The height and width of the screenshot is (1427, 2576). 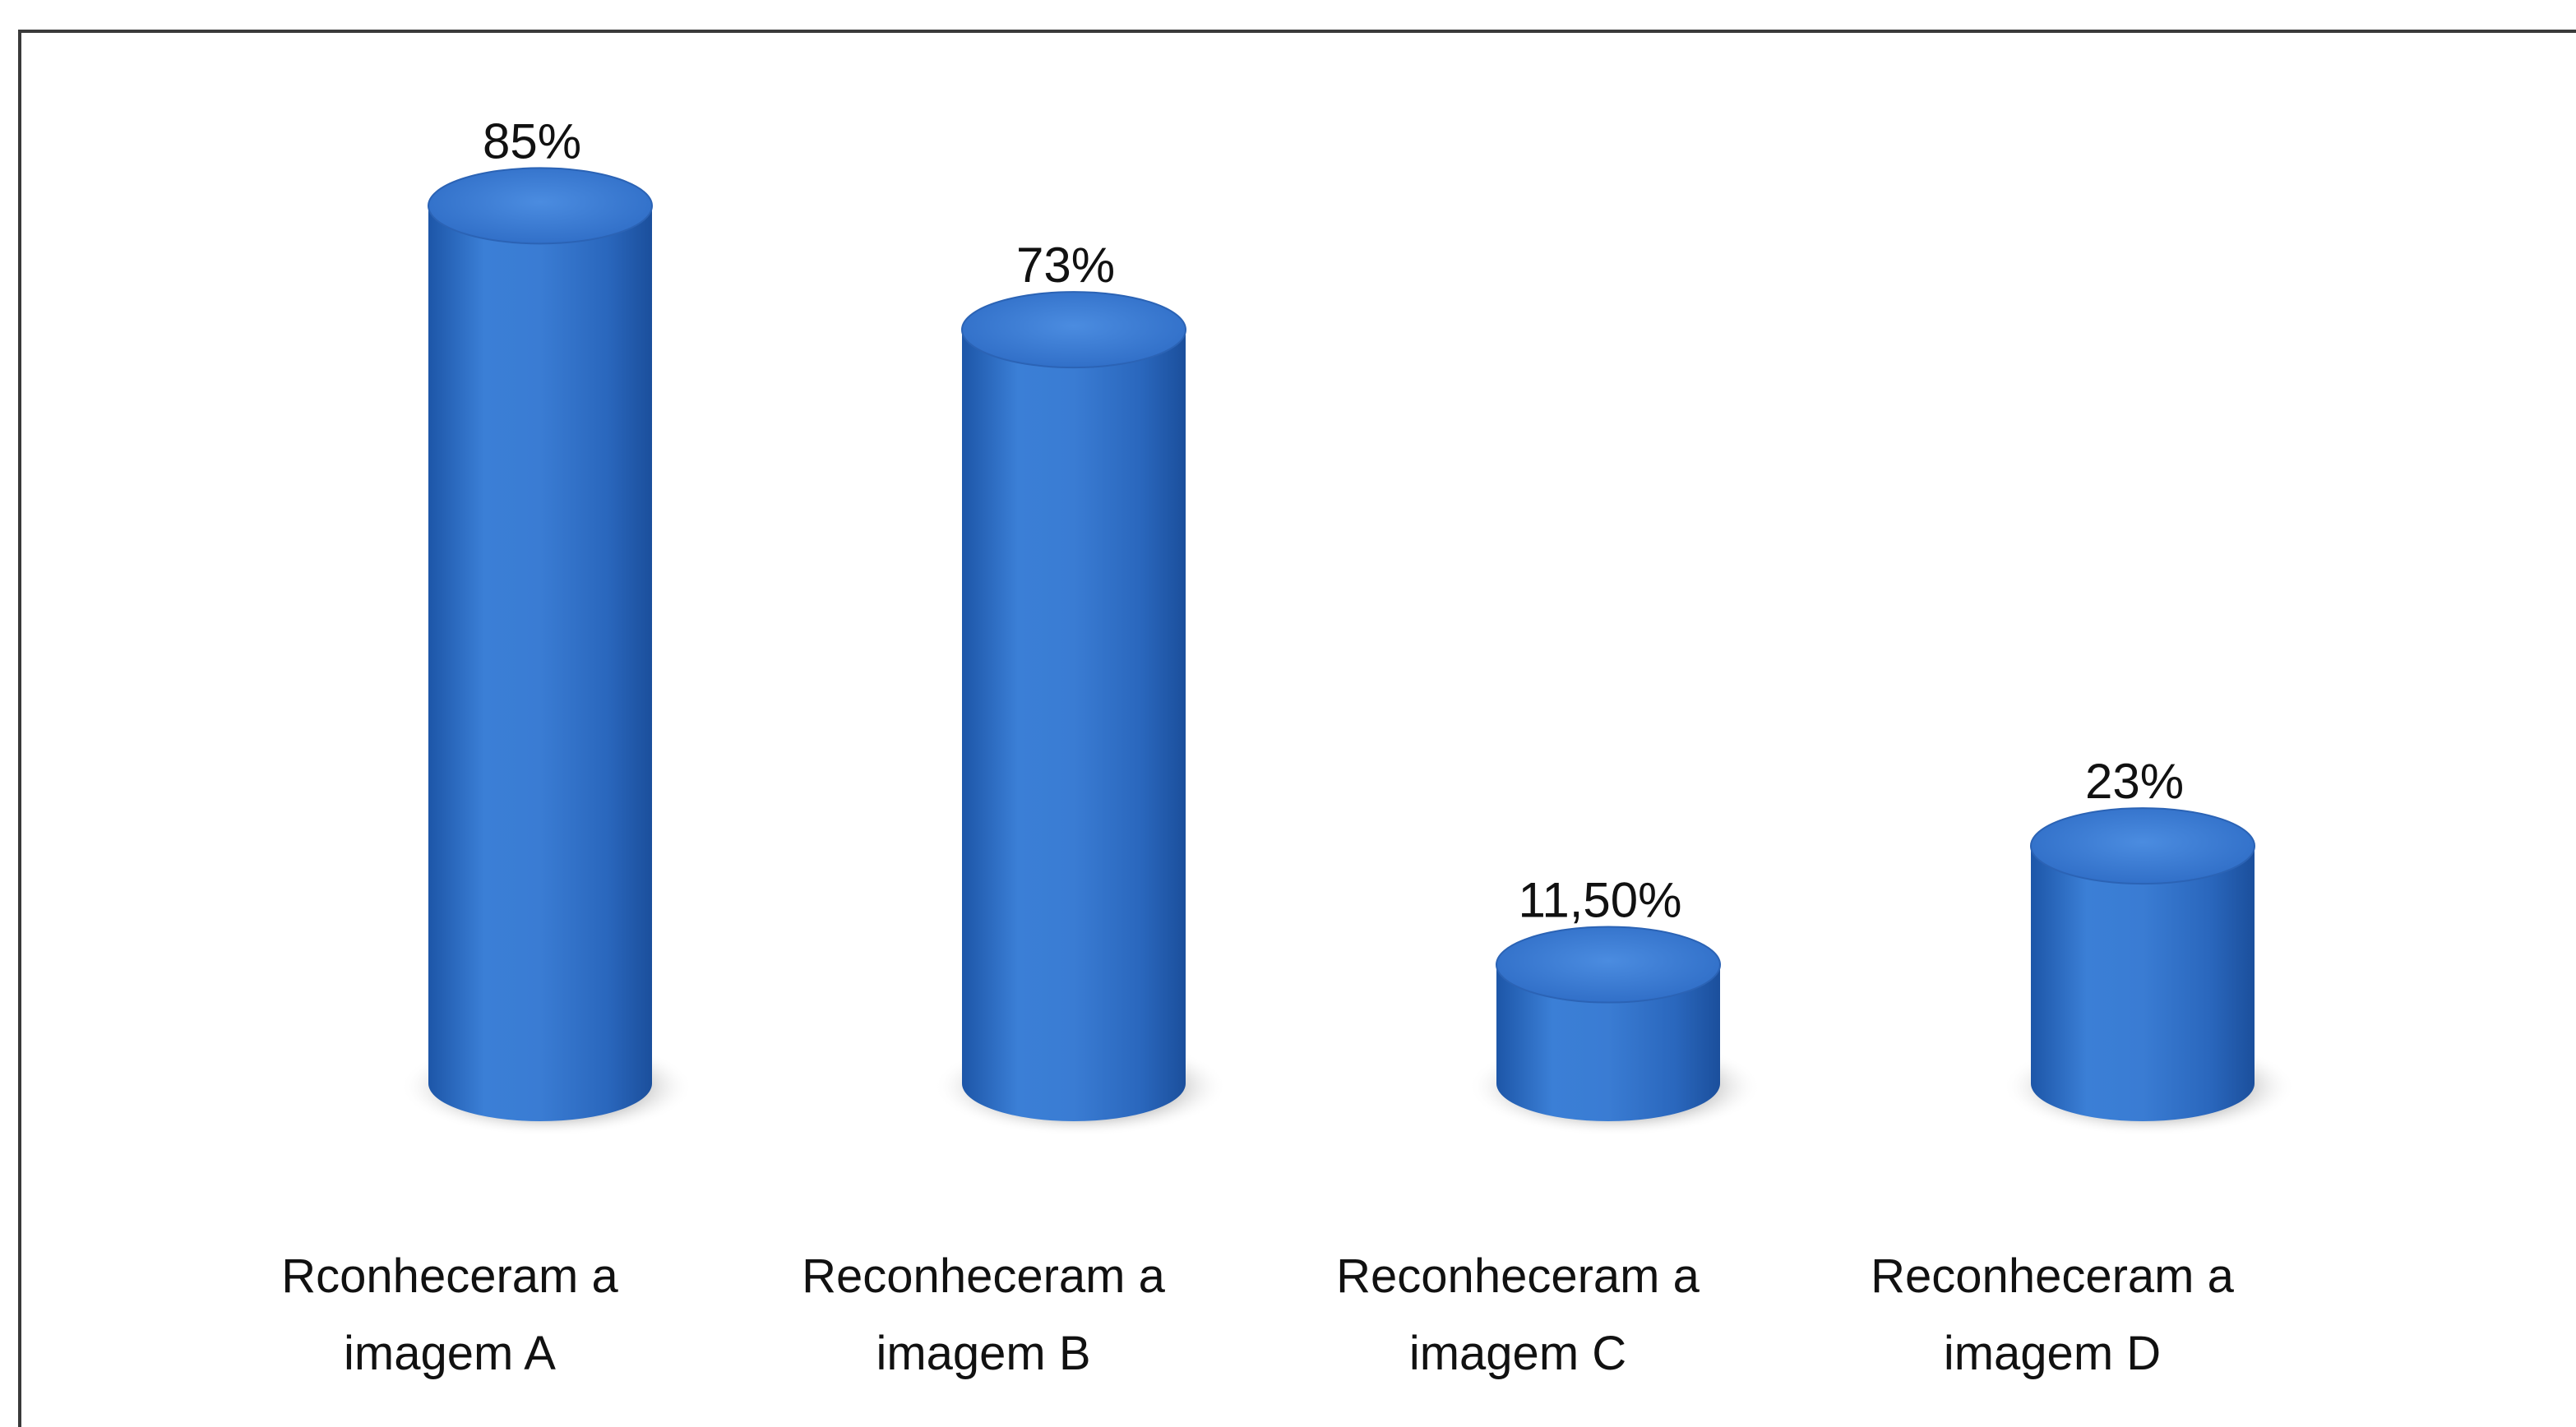 I want to click on data-label: 85%, so click(x=532, y=141).